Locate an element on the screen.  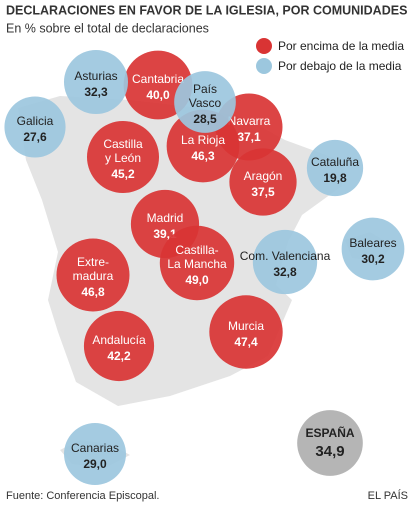
region-label: Galicia is located at coordinates (35, 121).